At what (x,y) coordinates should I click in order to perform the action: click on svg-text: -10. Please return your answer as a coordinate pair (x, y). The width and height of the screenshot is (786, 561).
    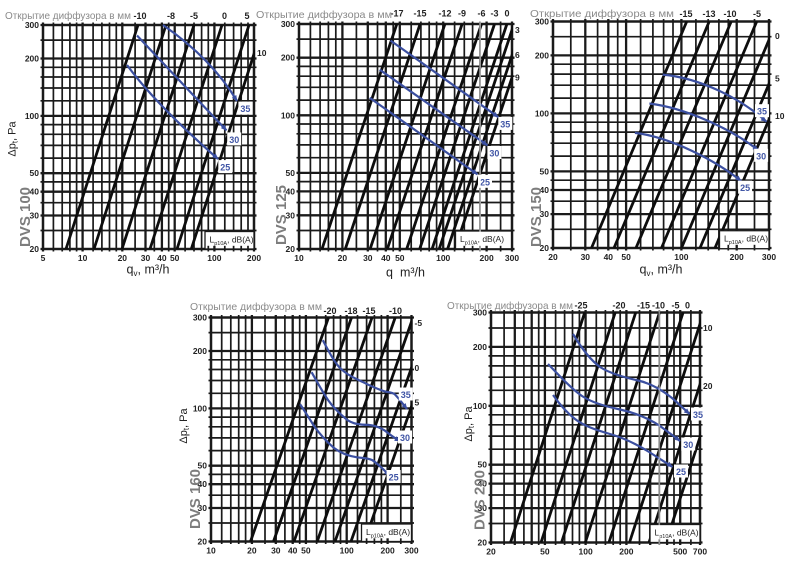
    Looking at the image, I should click on (729, 14).